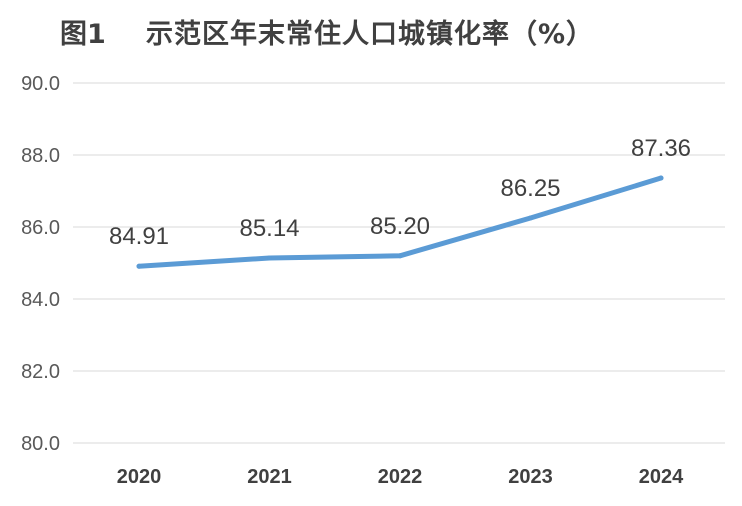  Describe the element at coordinates (40, 156) in the screenshot. I see `y-tick-label: 88.0` at that location.